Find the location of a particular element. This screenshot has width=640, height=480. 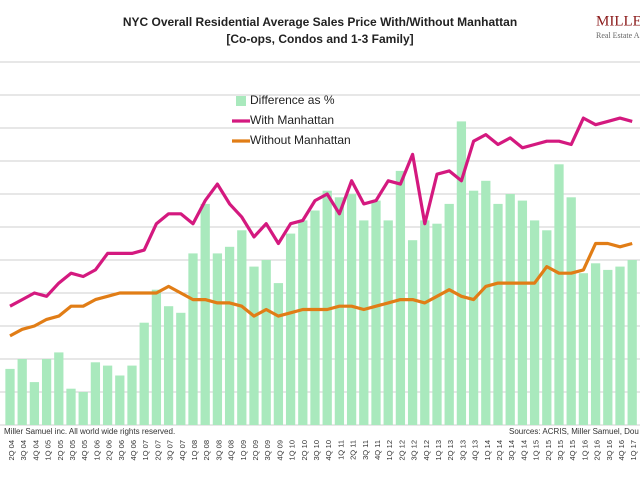

x-tick-label: 2Q 14 is located at coordinates (499, 450).